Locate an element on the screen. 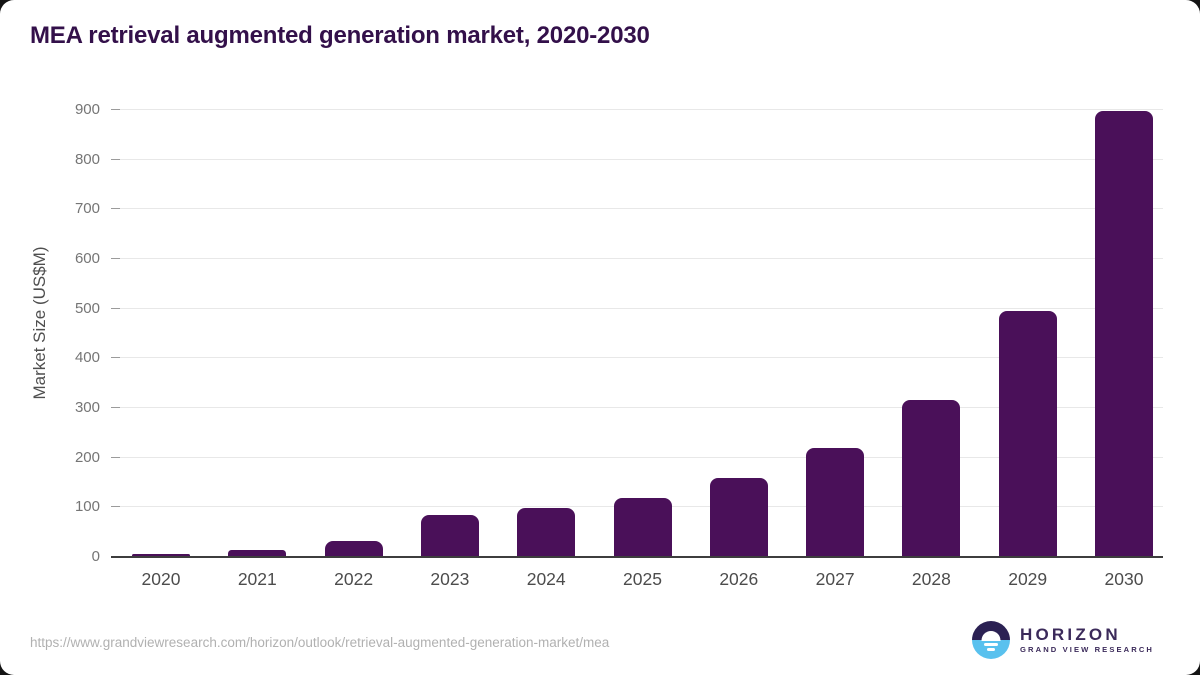 This screenshot has width=1200, height=675. bar-2029 is located at coordinates (1027, 434).